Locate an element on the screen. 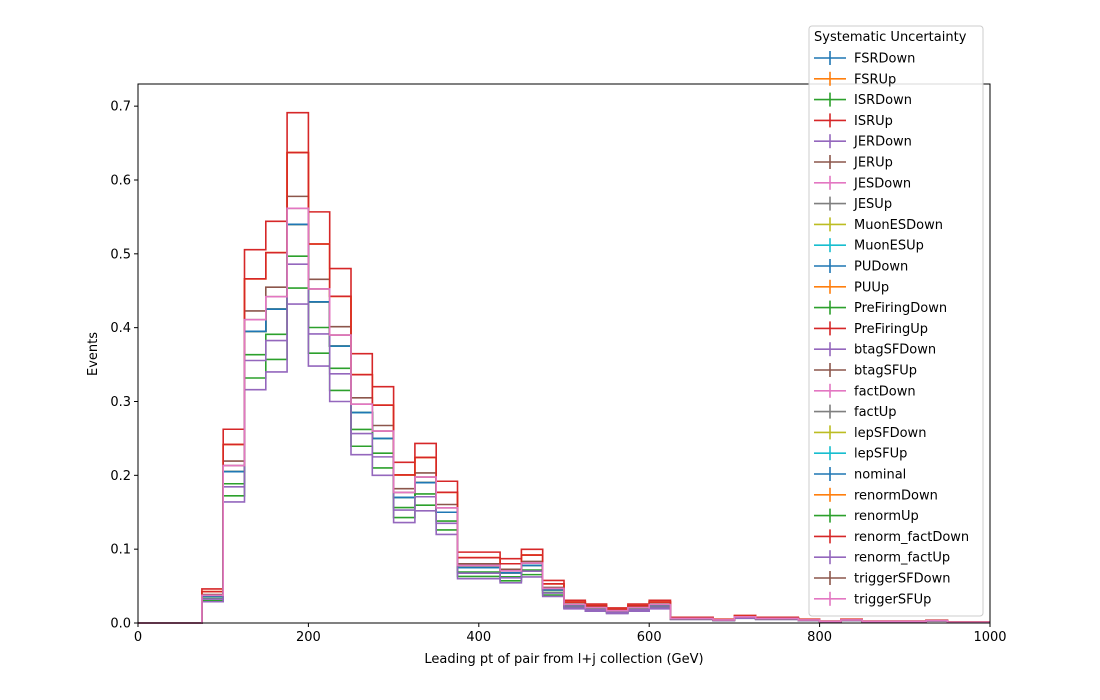 The width and height of the screenshot is (1100, 700). legend-item-JESUp: JESUp is located at coordinates (853, 204).